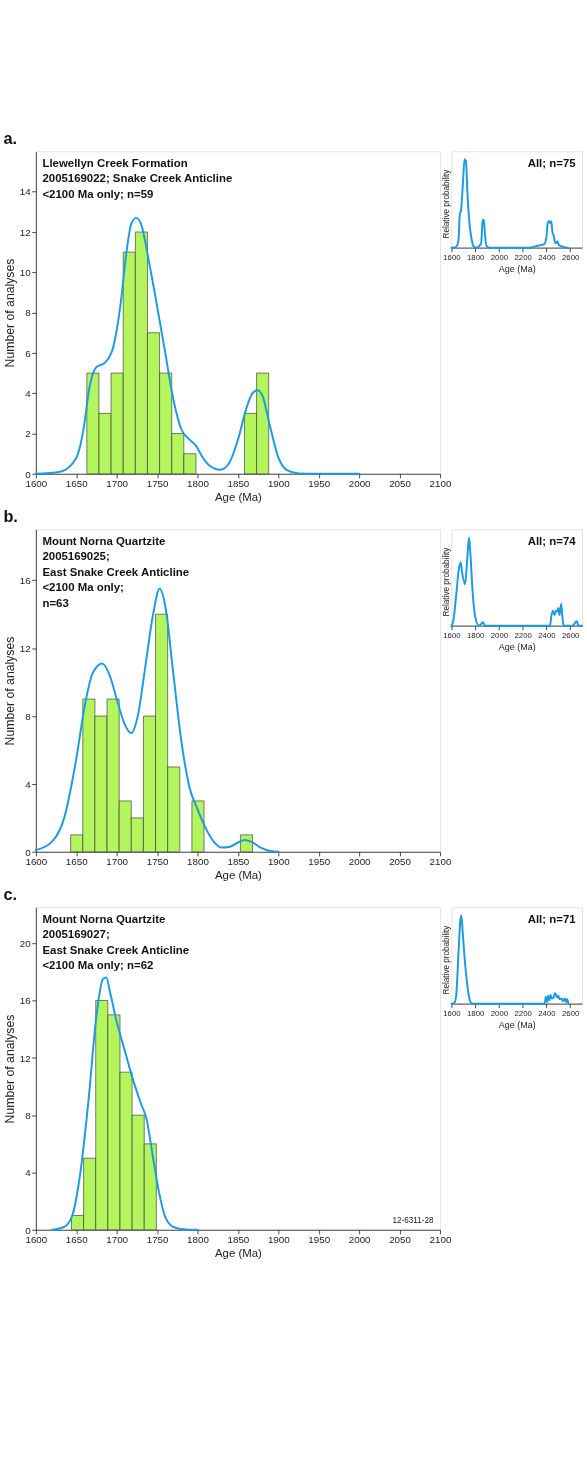 This screenshot has height=1461, width=587. Describe the element at coordinates (552, 918) in the screenshot. I see `annotation: All; n=71` at that location.